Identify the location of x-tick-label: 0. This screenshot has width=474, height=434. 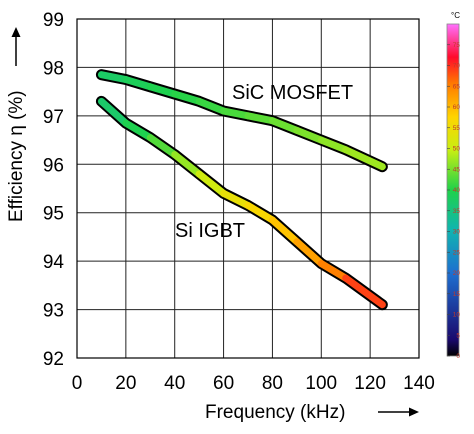
(77, 383).